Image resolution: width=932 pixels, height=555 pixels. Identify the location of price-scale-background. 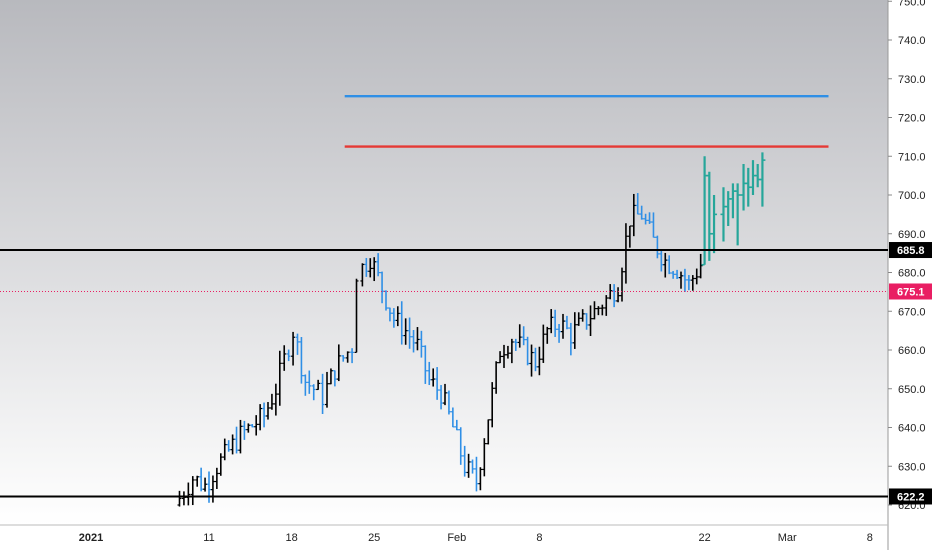
(910, 275).